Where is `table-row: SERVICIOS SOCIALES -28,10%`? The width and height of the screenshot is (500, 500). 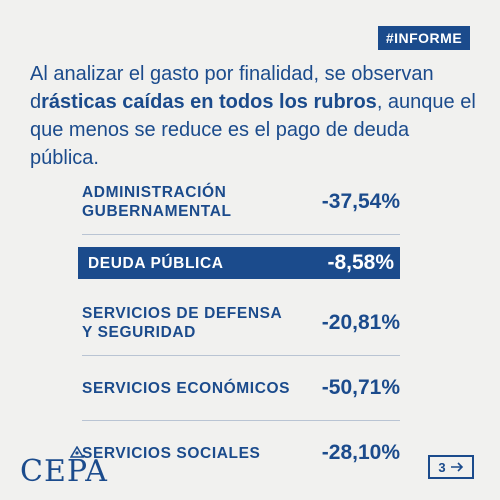 table-row: SERVICIOS SOCIALES -28,10% is located at coordinates (241, 453).